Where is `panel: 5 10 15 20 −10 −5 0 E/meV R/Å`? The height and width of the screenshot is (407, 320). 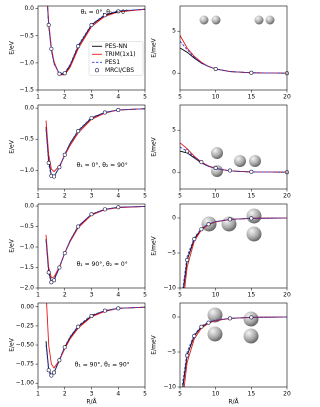
panel: 5 10 15 20 −10 −5 0 E/meV R/Å is located at coordinates (221, 354).